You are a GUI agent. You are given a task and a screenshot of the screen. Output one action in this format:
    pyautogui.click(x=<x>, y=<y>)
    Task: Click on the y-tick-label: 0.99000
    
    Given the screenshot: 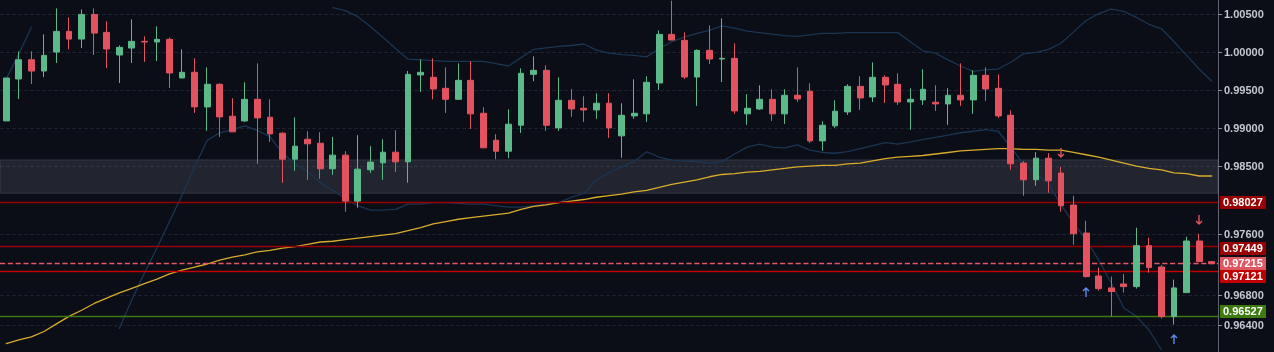 What is the action you would take?
    pyautogui.click(x=1244, y=128)
    